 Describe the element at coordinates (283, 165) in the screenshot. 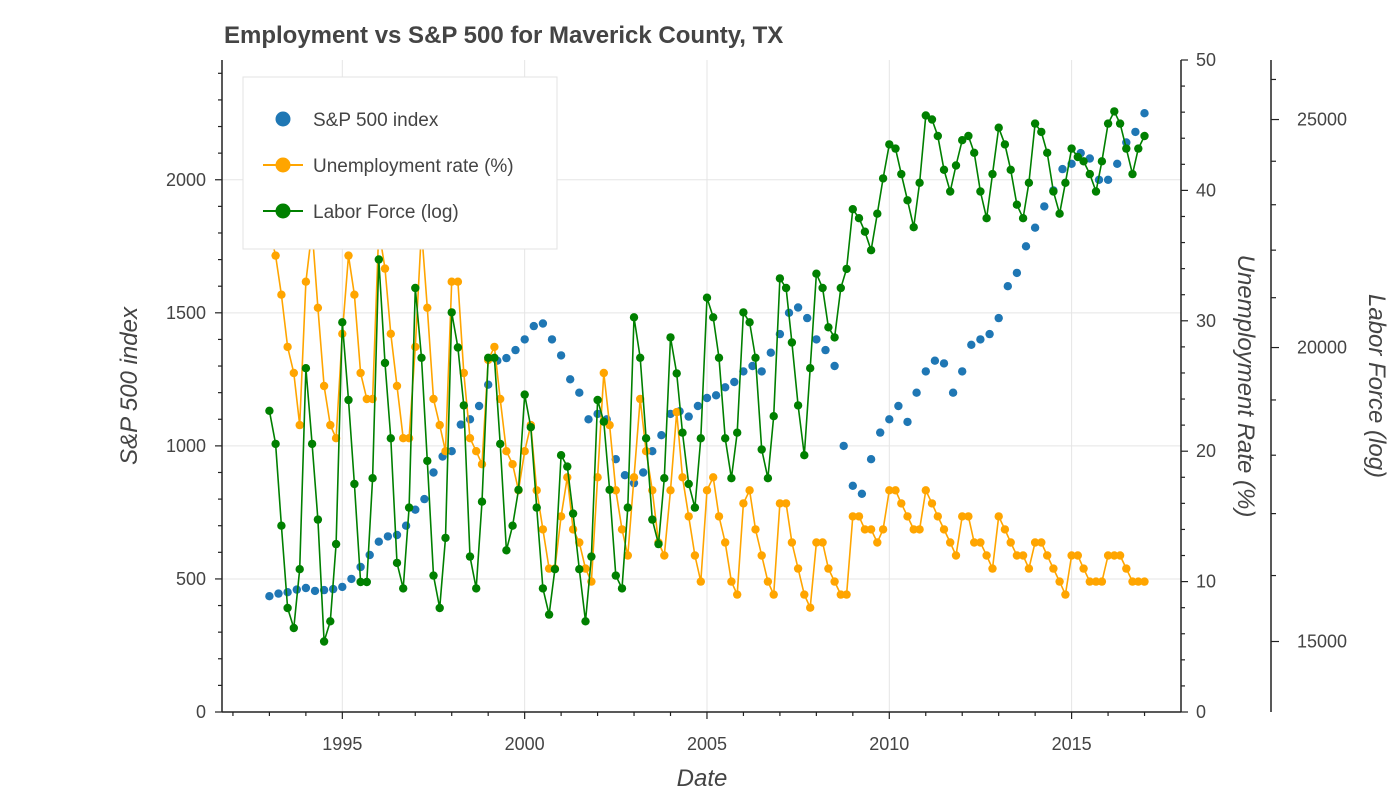

I see `legend-marker-unemployment` at that location.